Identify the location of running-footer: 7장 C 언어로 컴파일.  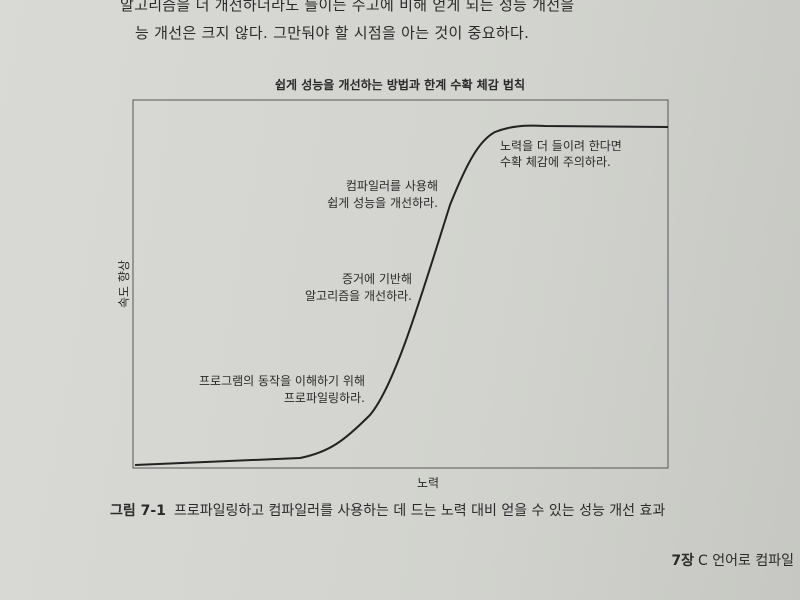
(732, 560).